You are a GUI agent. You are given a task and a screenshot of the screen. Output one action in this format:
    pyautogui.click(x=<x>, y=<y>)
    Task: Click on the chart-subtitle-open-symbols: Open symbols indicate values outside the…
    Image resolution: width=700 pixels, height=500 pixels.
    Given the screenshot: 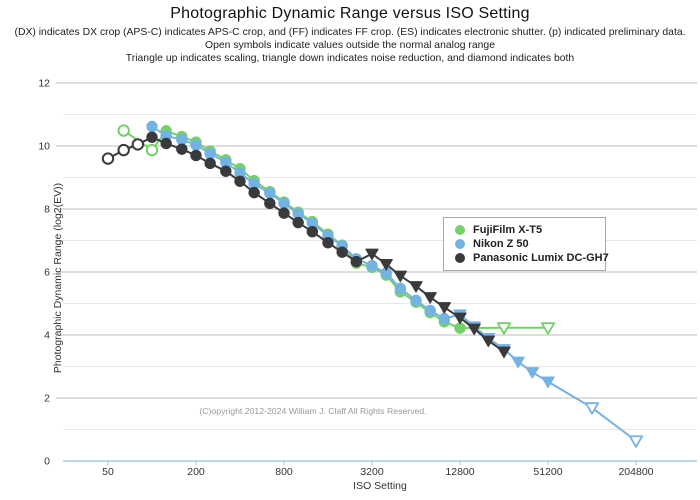 What is the action you would take?
    pyautogui.click(x=350, y=45)
    